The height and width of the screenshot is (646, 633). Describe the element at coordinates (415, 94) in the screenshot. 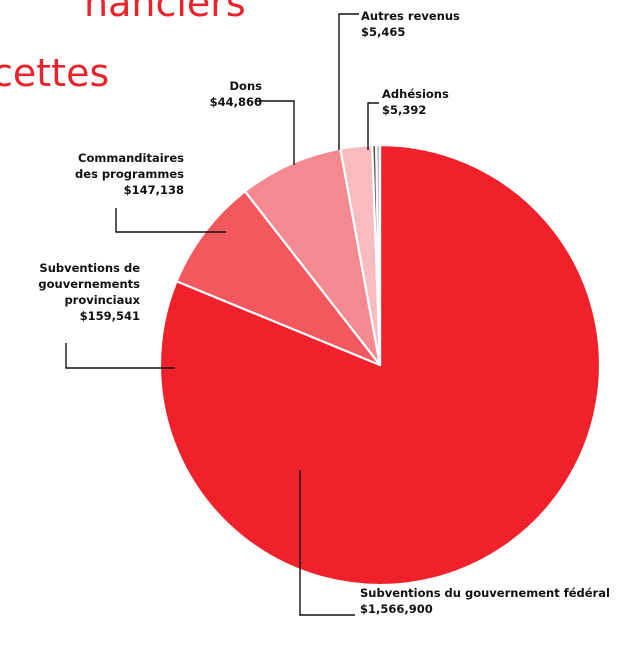

I see `slice-label-5: Adhésions` at that location.